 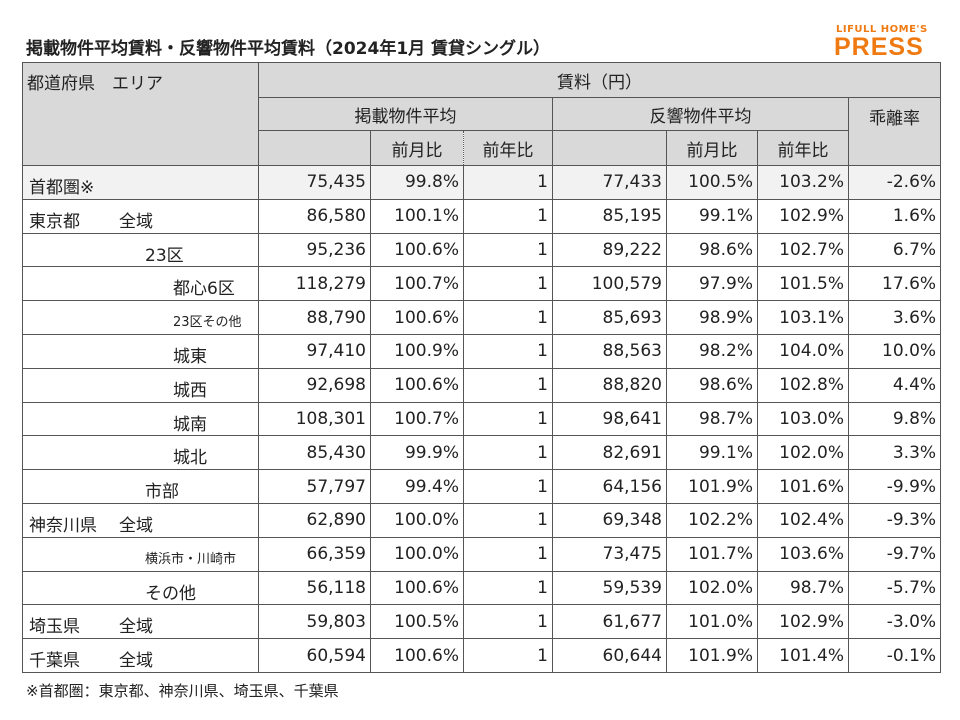 I want to click on listing-cell: 97,410, so click(x=314, y=351).